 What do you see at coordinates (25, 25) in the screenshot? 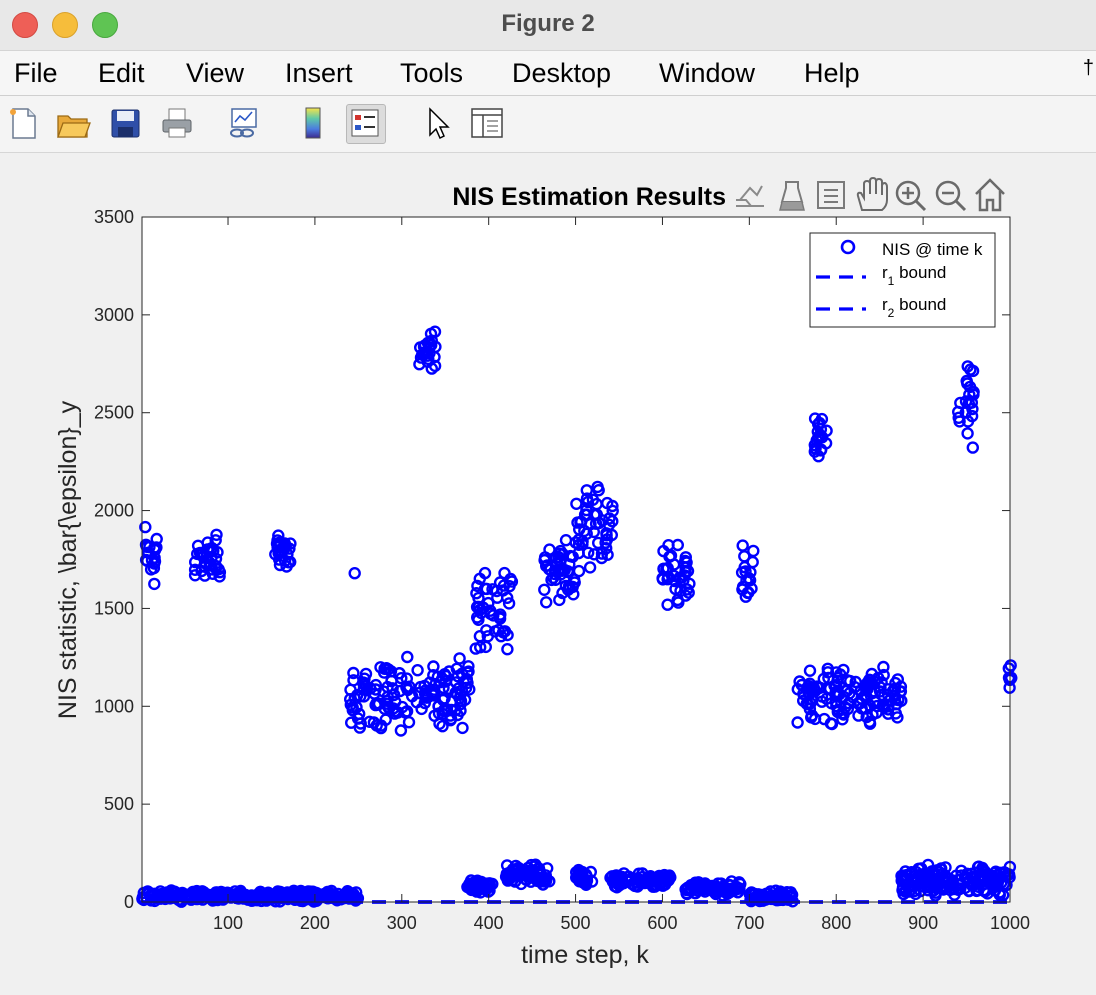
I see `close-window-button` at bounding box center [25, 25].